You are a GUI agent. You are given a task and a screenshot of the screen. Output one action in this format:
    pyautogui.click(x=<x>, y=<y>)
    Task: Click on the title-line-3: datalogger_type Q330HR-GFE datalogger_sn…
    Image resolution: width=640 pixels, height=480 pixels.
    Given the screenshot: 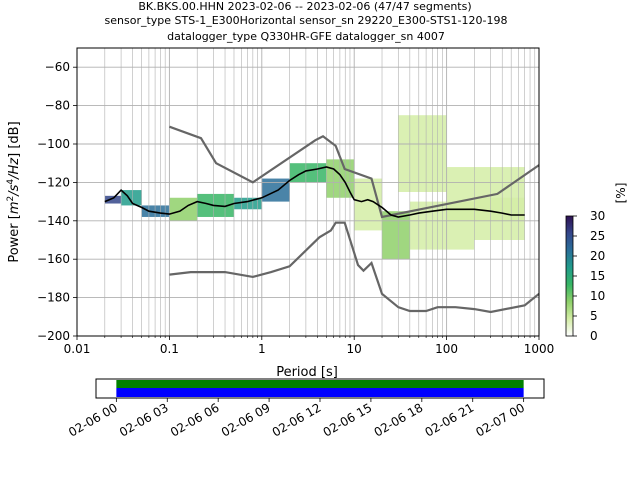 What is the action you would take?
    pyautogui.click(x=306, y=36)
    